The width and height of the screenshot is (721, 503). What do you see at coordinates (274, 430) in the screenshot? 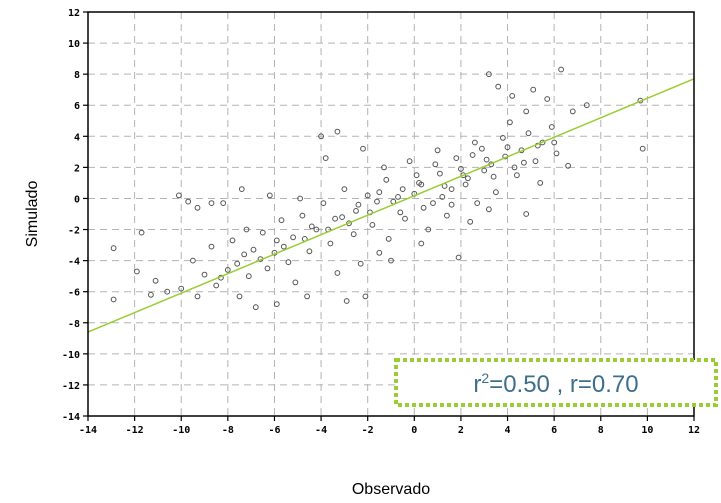
I see `x-tick-label: -6` at bounding box center [274, 430].